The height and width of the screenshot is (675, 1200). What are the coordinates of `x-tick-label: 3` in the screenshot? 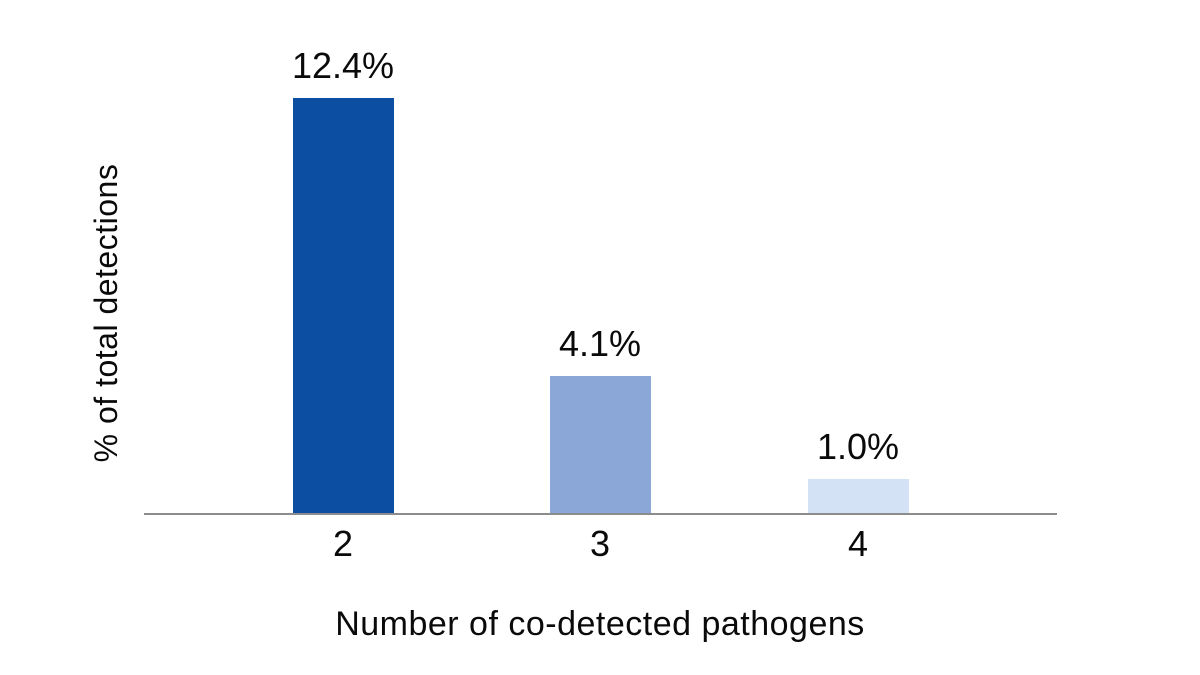 It's located at (600, 543).